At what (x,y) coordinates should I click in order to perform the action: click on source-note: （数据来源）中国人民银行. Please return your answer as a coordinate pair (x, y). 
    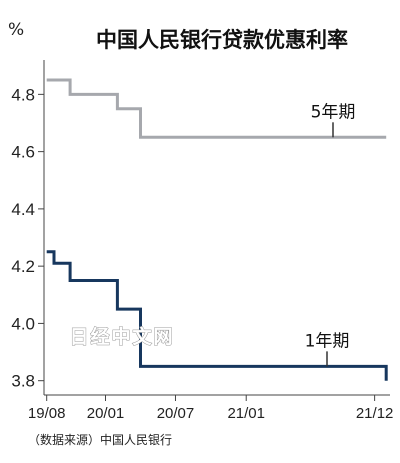
    Looking at the image, I should click on (100, 439).